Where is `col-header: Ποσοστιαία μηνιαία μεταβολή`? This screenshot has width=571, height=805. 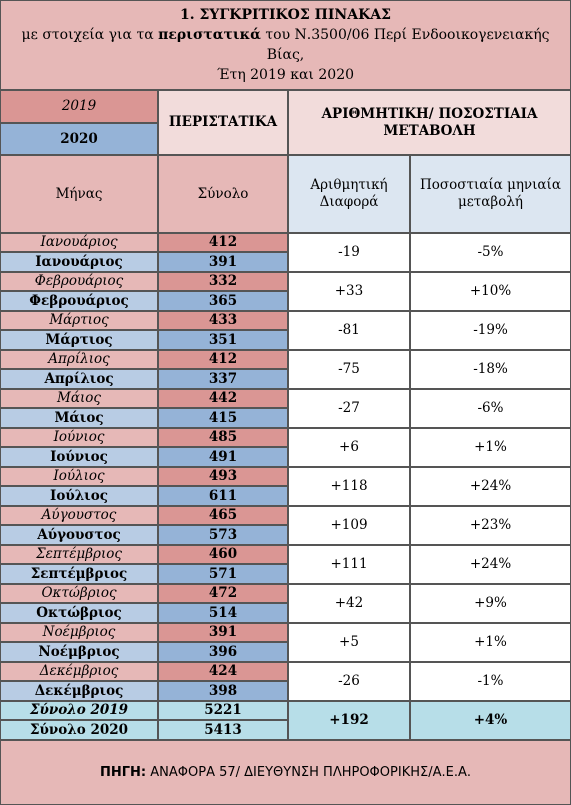
col-header: Ποσοστιαία μηνιαία μεταβολή is located at coordinates (490, 194).